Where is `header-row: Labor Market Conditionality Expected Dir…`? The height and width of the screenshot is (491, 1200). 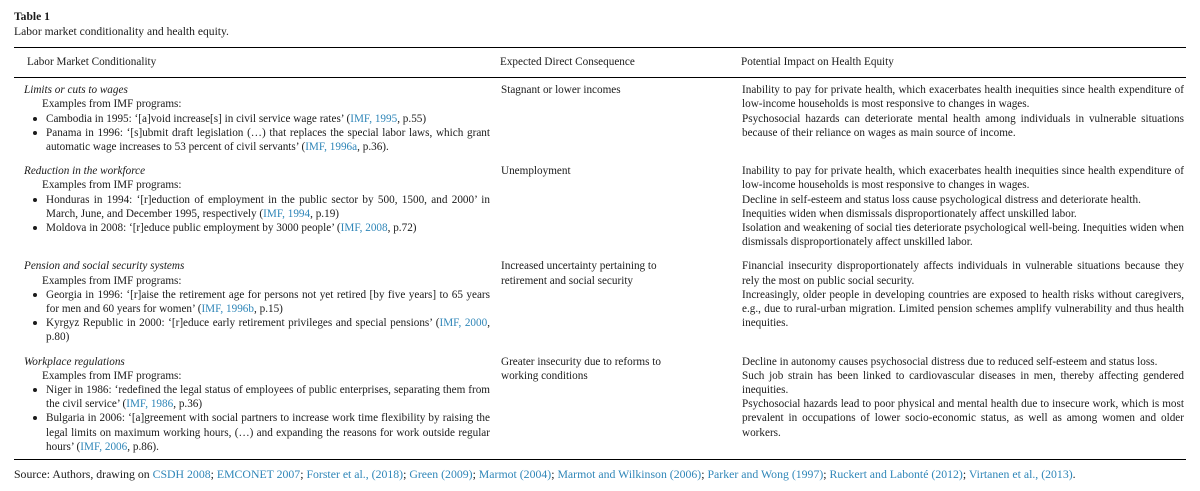
header-row: Labor Market Conditionality Expected Dir… is located at coordinates (600, 63).